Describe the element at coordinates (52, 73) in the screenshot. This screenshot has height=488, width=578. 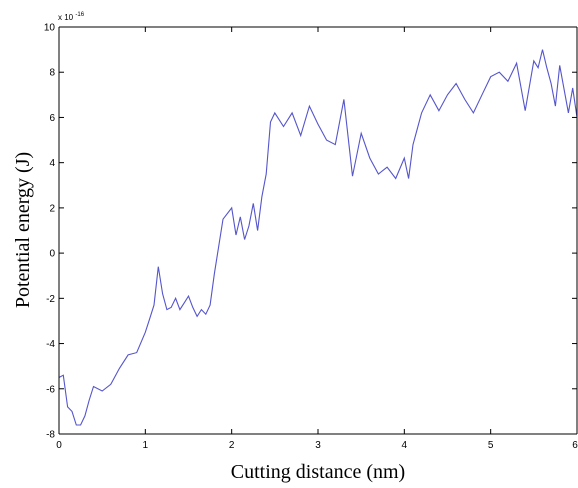
I see `y-tick-label: 8` at that location.